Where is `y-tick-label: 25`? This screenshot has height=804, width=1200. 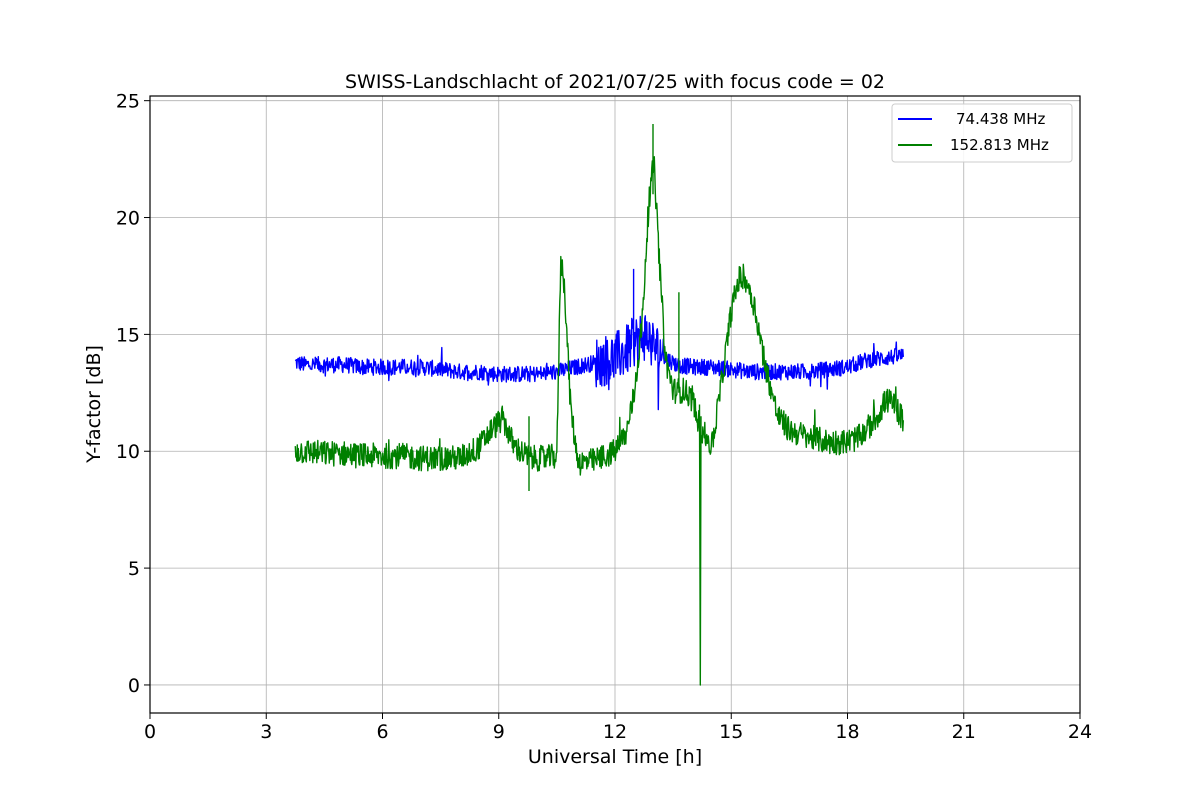
y-tick-label: 25 is located at coordinates (128, 102).